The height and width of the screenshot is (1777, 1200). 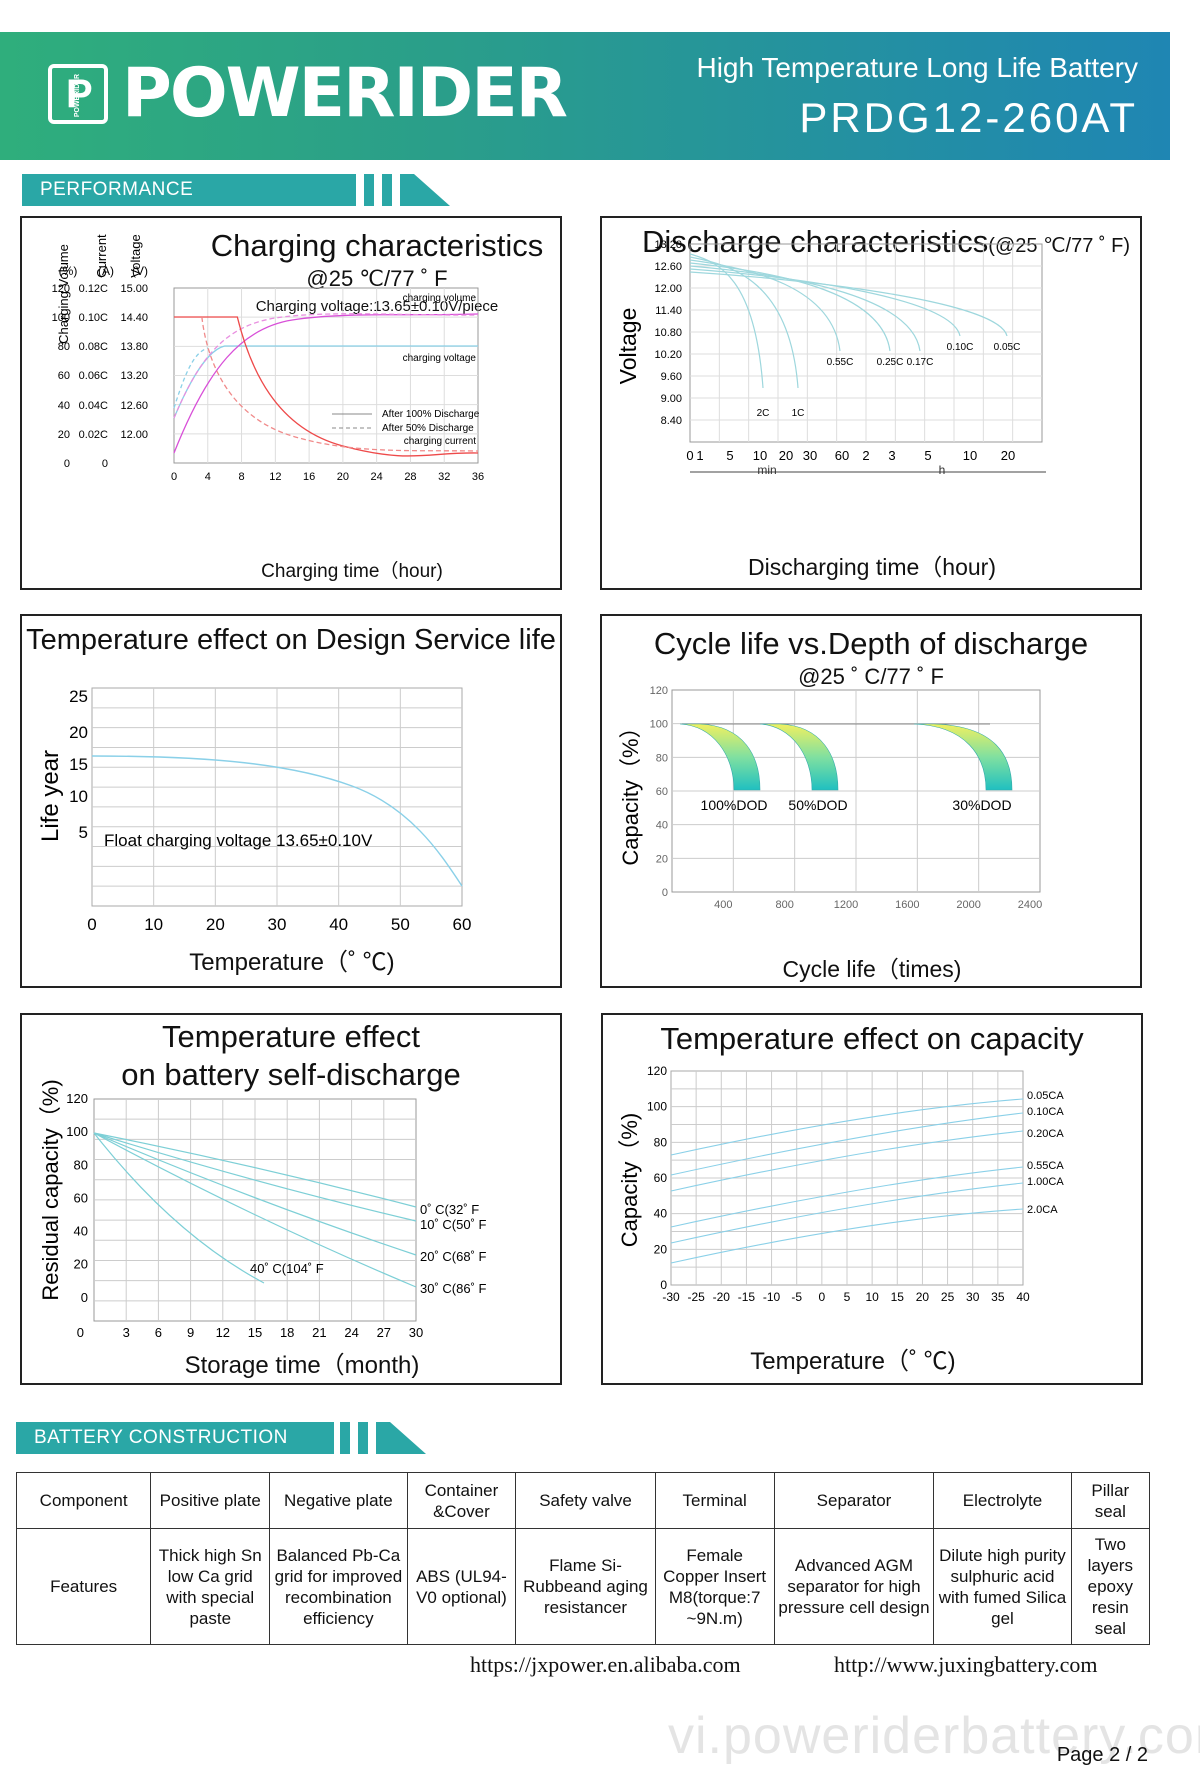 I want to click on y-tick-label: 12.00, so click(x=668, y=289).